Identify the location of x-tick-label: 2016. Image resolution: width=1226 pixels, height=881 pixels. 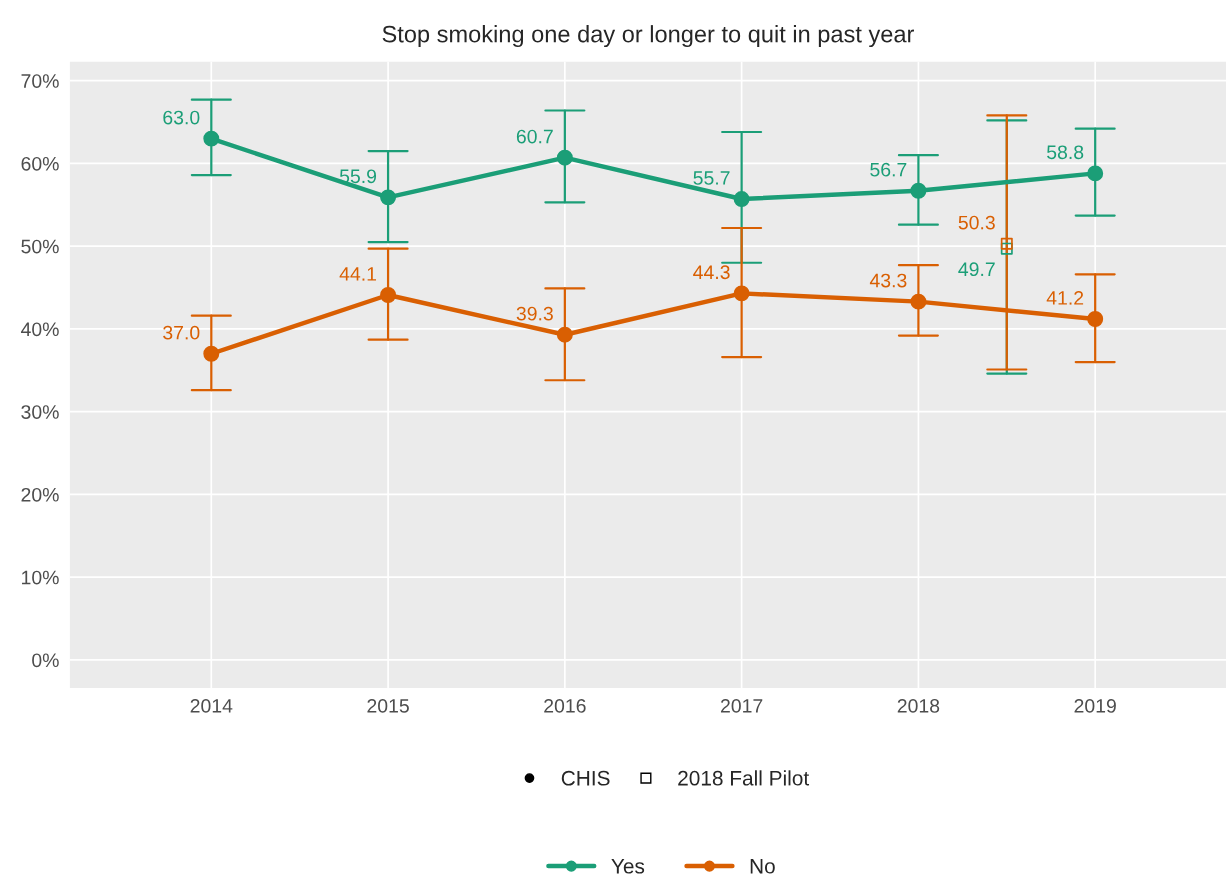
(565, 705).